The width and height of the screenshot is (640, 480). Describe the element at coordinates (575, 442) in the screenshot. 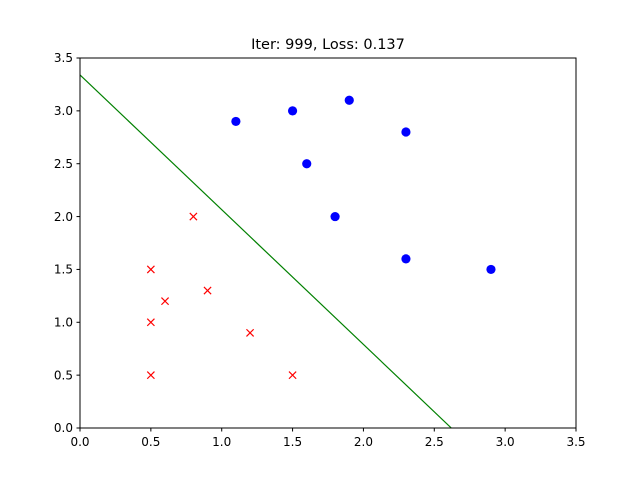

I see `x-tick-label: 3.5` at that location.